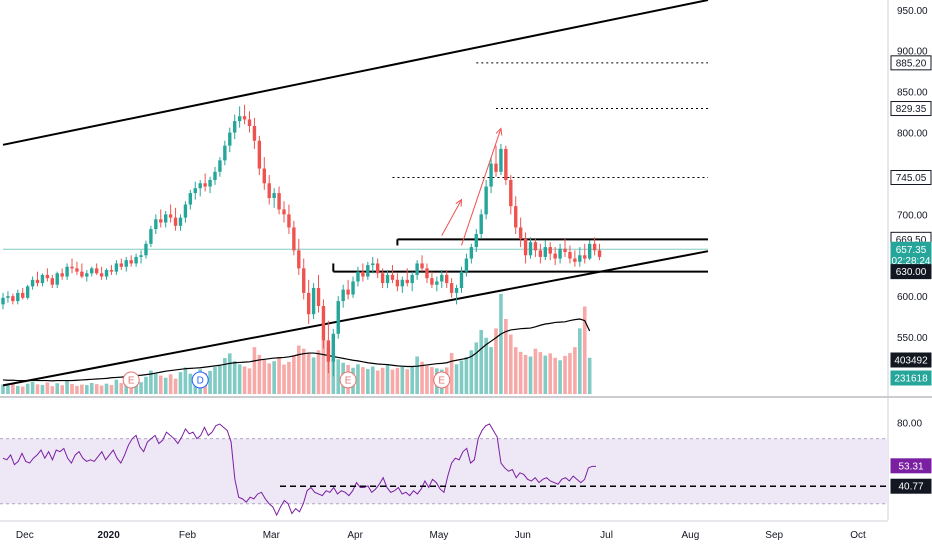  Describe the element at coordinates (912, 93) in the screenshot. I see `price-tick-label: 850.00` at that location.